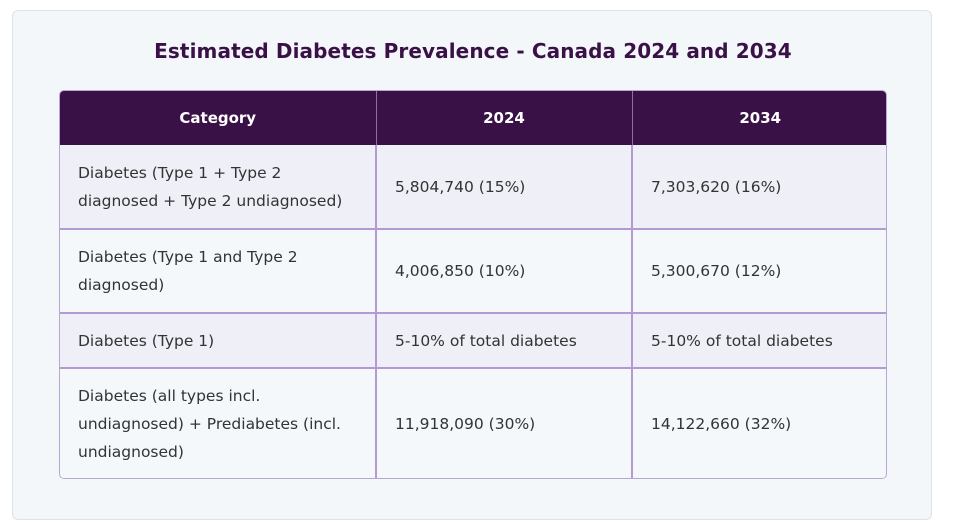 Image resolution: width=955 pixels, height=520 pixels. I want to click on column-header-2024: 2024, so click(504, 118).